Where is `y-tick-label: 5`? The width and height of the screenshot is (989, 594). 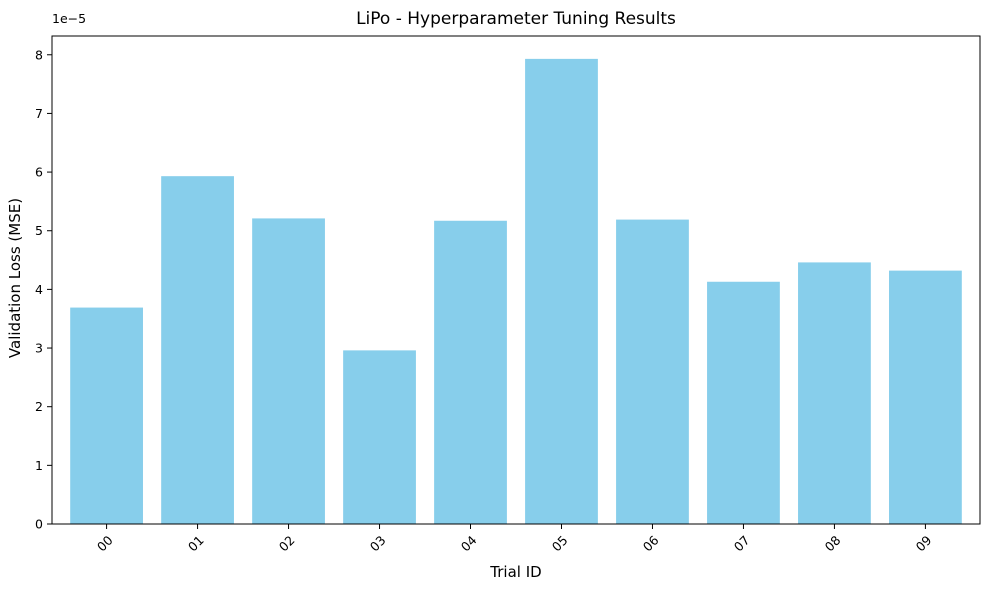
y-tick-label: 5 is located at coordinates (39, 230).